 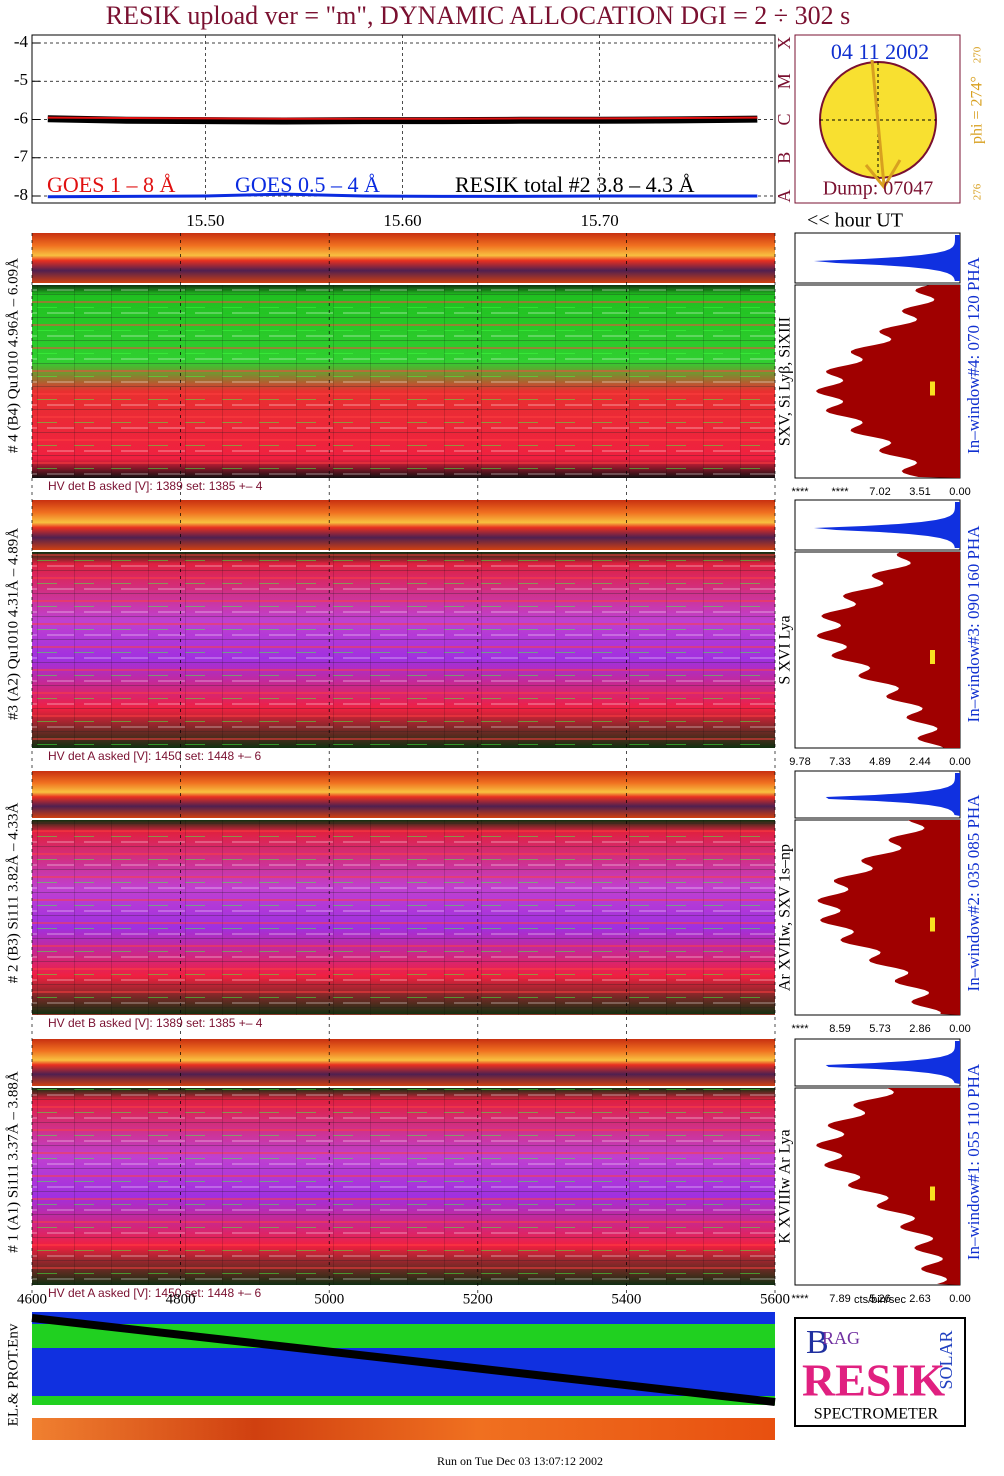 What do you see at coordinates (855, 221) in the screenshot?
I see `x-axis-label: << hour UT` at bounding box center [855, 221].